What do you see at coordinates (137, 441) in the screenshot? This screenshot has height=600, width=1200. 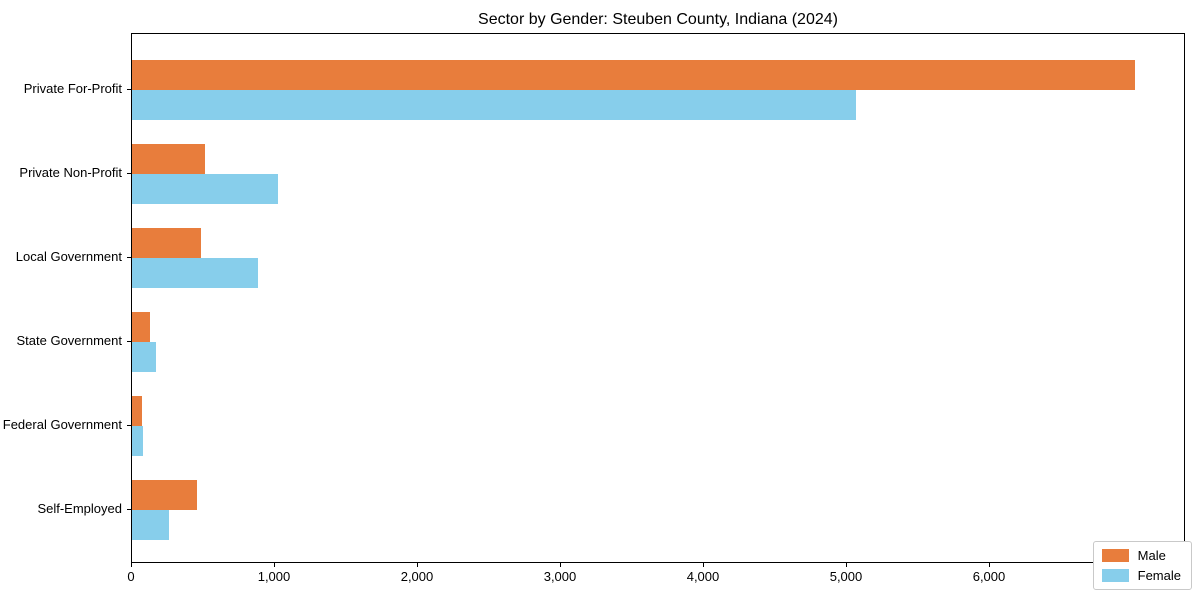 I see `bar-female-federal-government` at bounding box center [137, 441].